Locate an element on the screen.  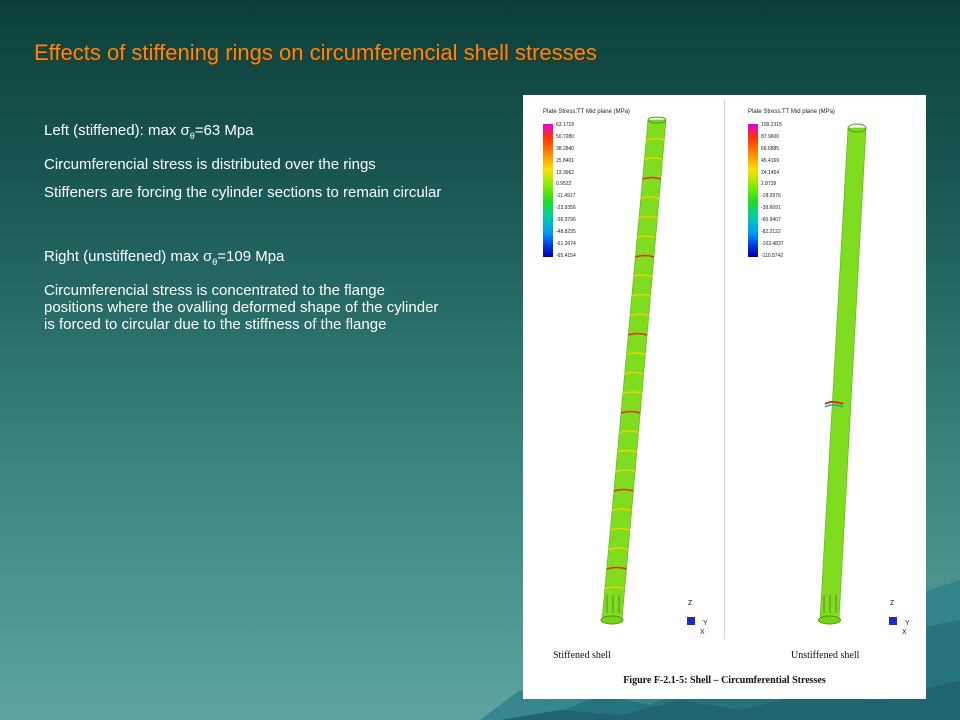
stiffened-shell-base is located at coordinates (612, 620).